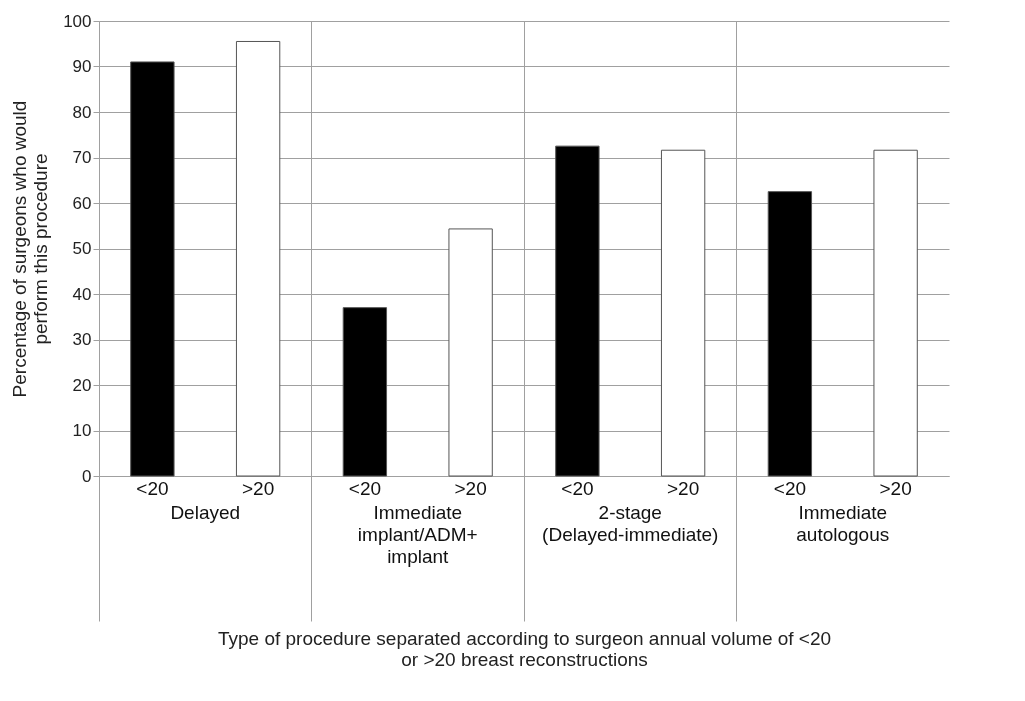  I want to click on y-tick-label: 70, so click(82, 157).